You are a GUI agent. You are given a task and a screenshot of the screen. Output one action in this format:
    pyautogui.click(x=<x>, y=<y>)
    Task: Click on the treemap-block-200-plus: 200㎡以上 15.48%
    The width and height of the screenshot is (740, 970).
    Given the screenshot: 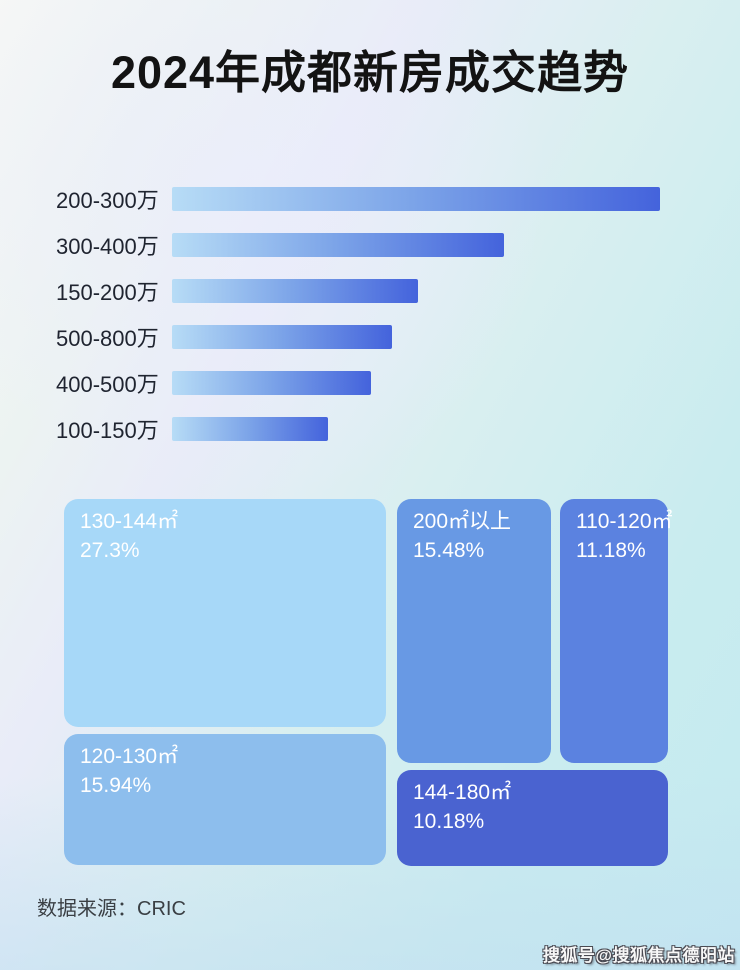 What is the action you would take?
    pyautogui.click(x=474, y=631)
    